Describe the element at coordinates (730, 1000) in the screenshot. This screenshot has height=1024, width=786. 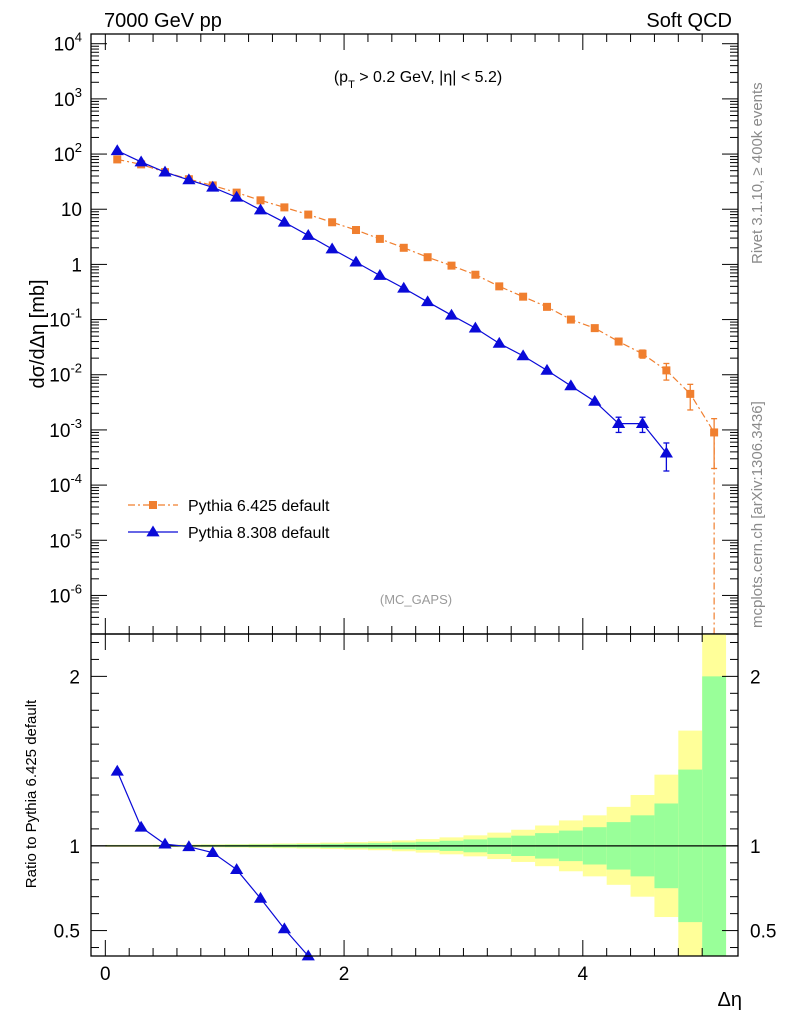
I see `x-axis-label: Δη` at that location.